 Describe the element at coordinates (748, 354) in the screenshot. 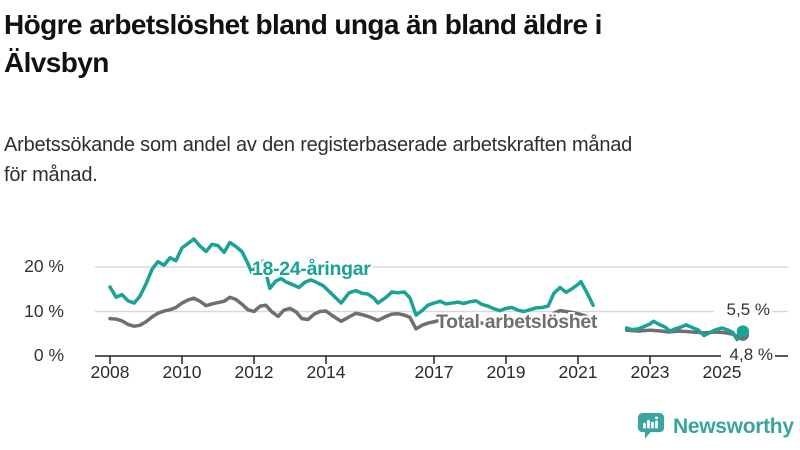

I see `end-value-total: 4,8 %` at that location.